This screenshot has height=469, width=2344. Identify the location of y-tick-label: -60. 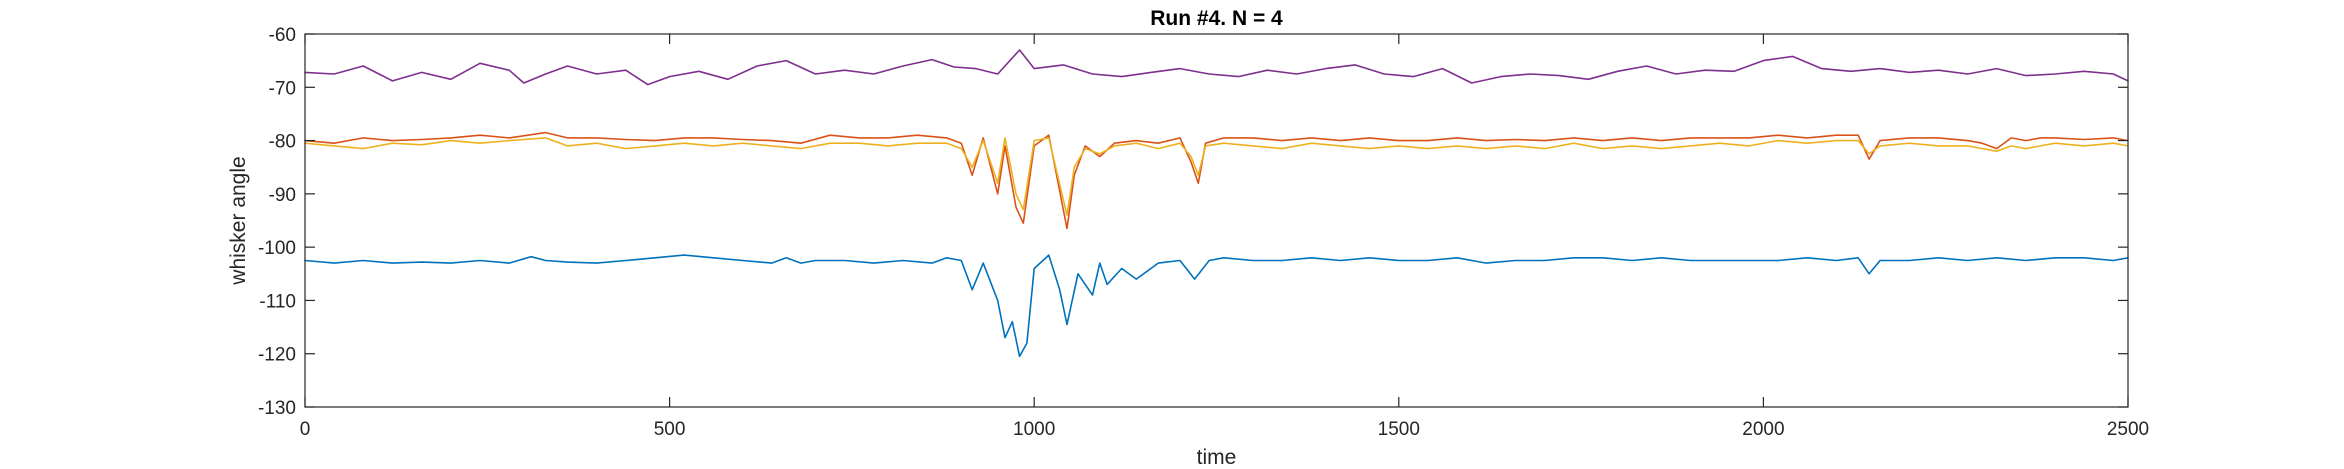
(282, 35).